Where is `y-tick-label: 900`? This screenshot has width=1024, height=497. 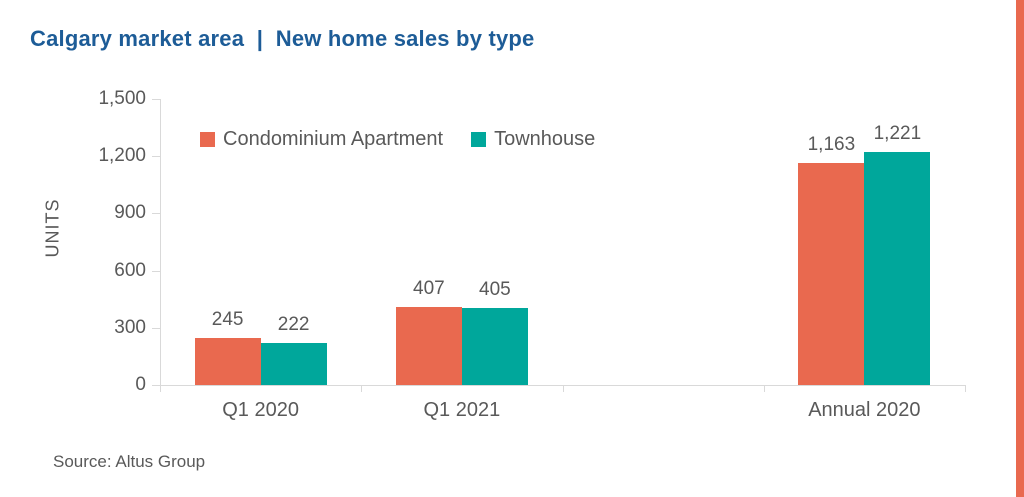 y-tick-label: 900 is located at coordinates (130, 213).